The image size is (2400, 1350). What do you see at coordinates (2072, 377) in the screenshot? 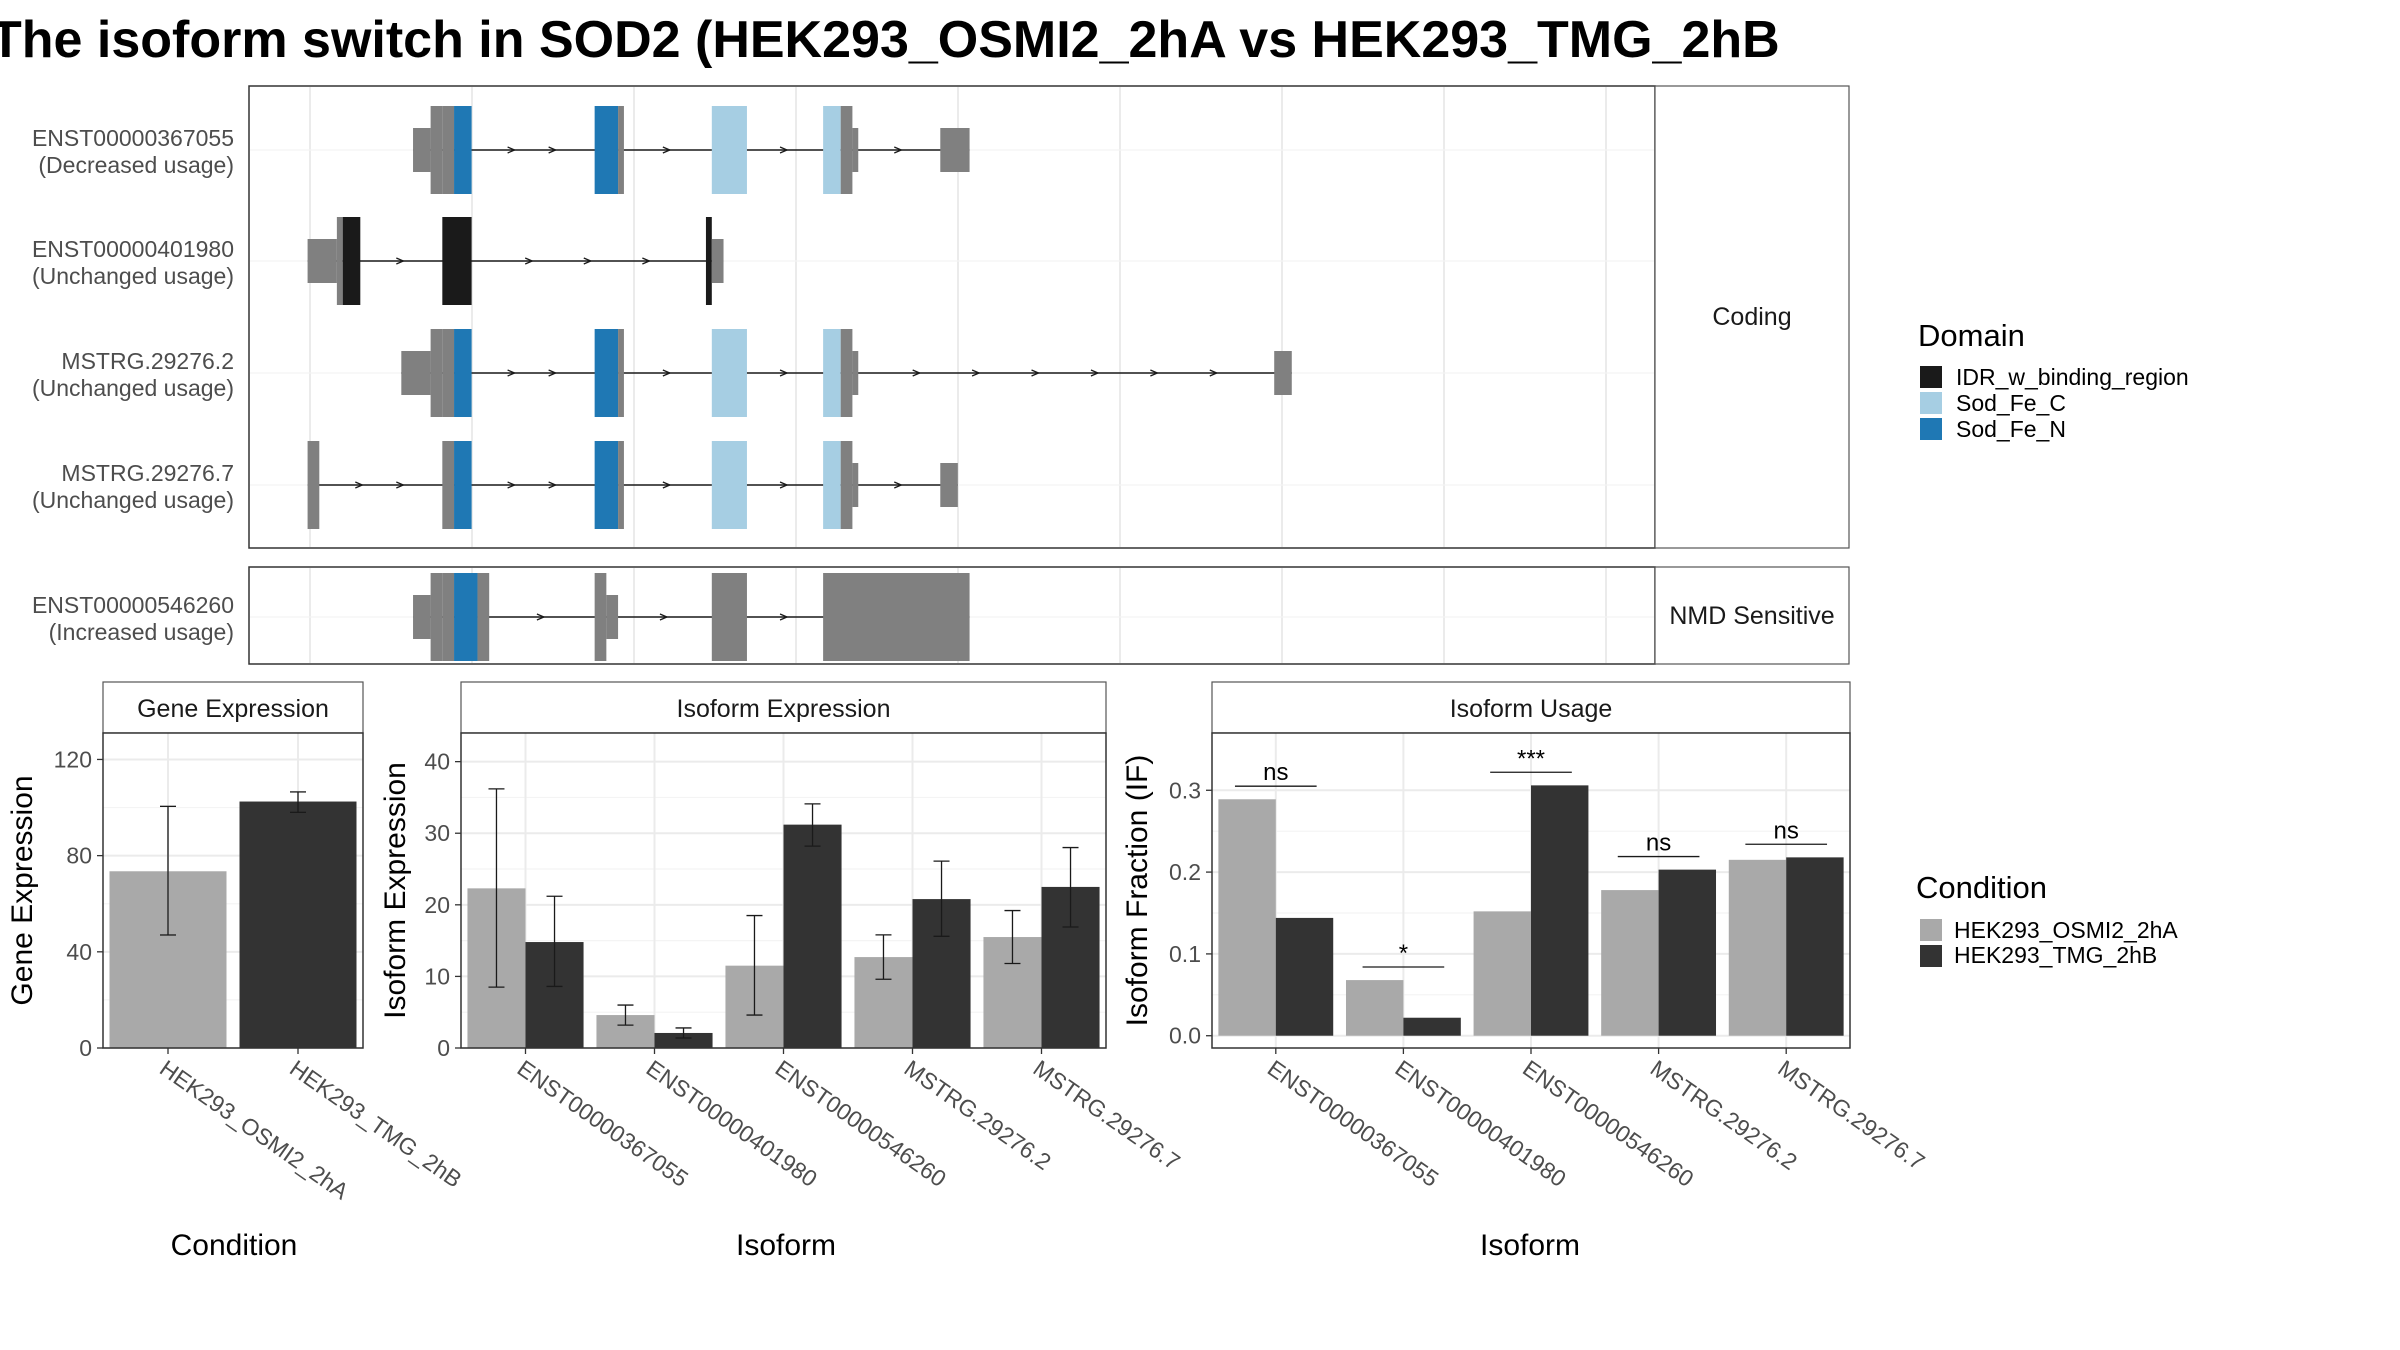
I see `legend-label-idr: IDR_w_binding_region` at bounding box center [2072, 377].